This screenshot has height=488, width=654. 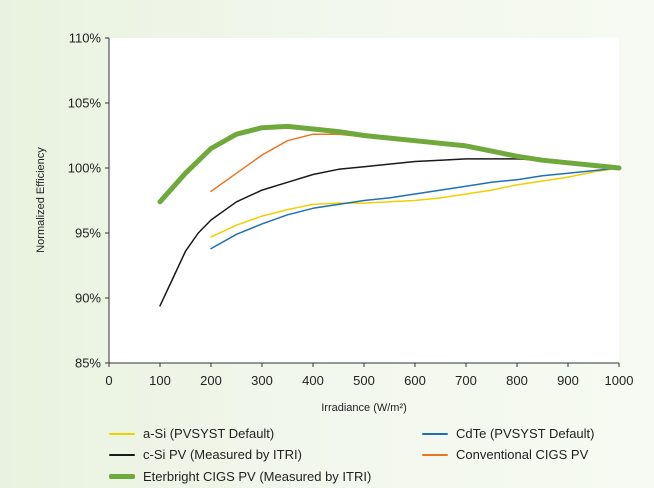 What do you see at coordinates (415, 380) in the screenshot?
I see `x-tick-label: 600` at bounding box center [415, 380].